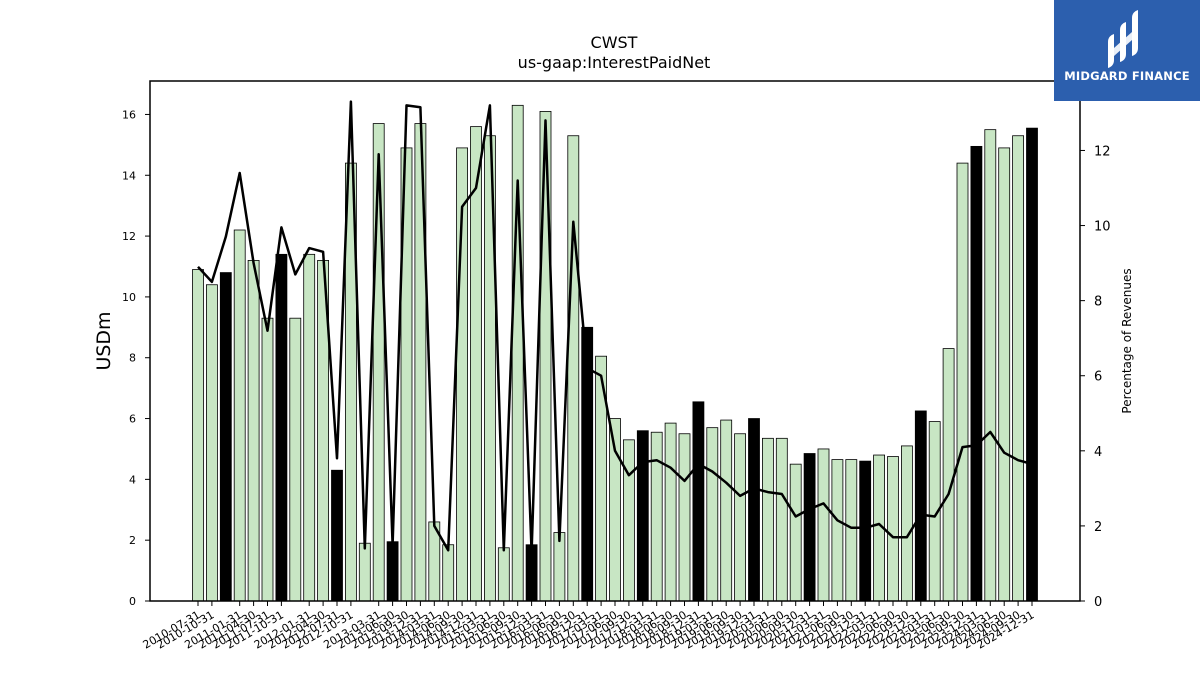  What do you see at coordinates (1123, 39) in the screenshot?
I see `logo-mark-icon` at bounding box center [1123, 39].